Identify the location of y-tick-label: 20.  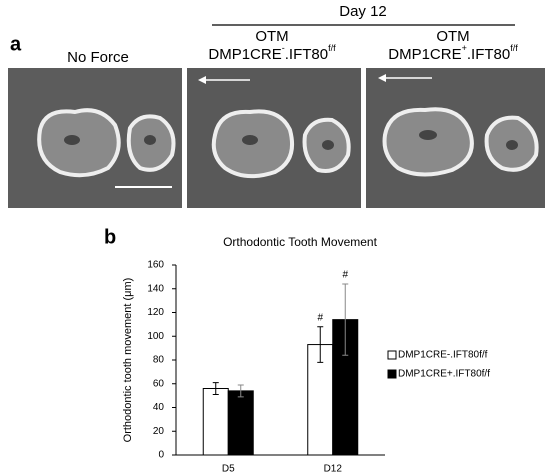
(159, 431).